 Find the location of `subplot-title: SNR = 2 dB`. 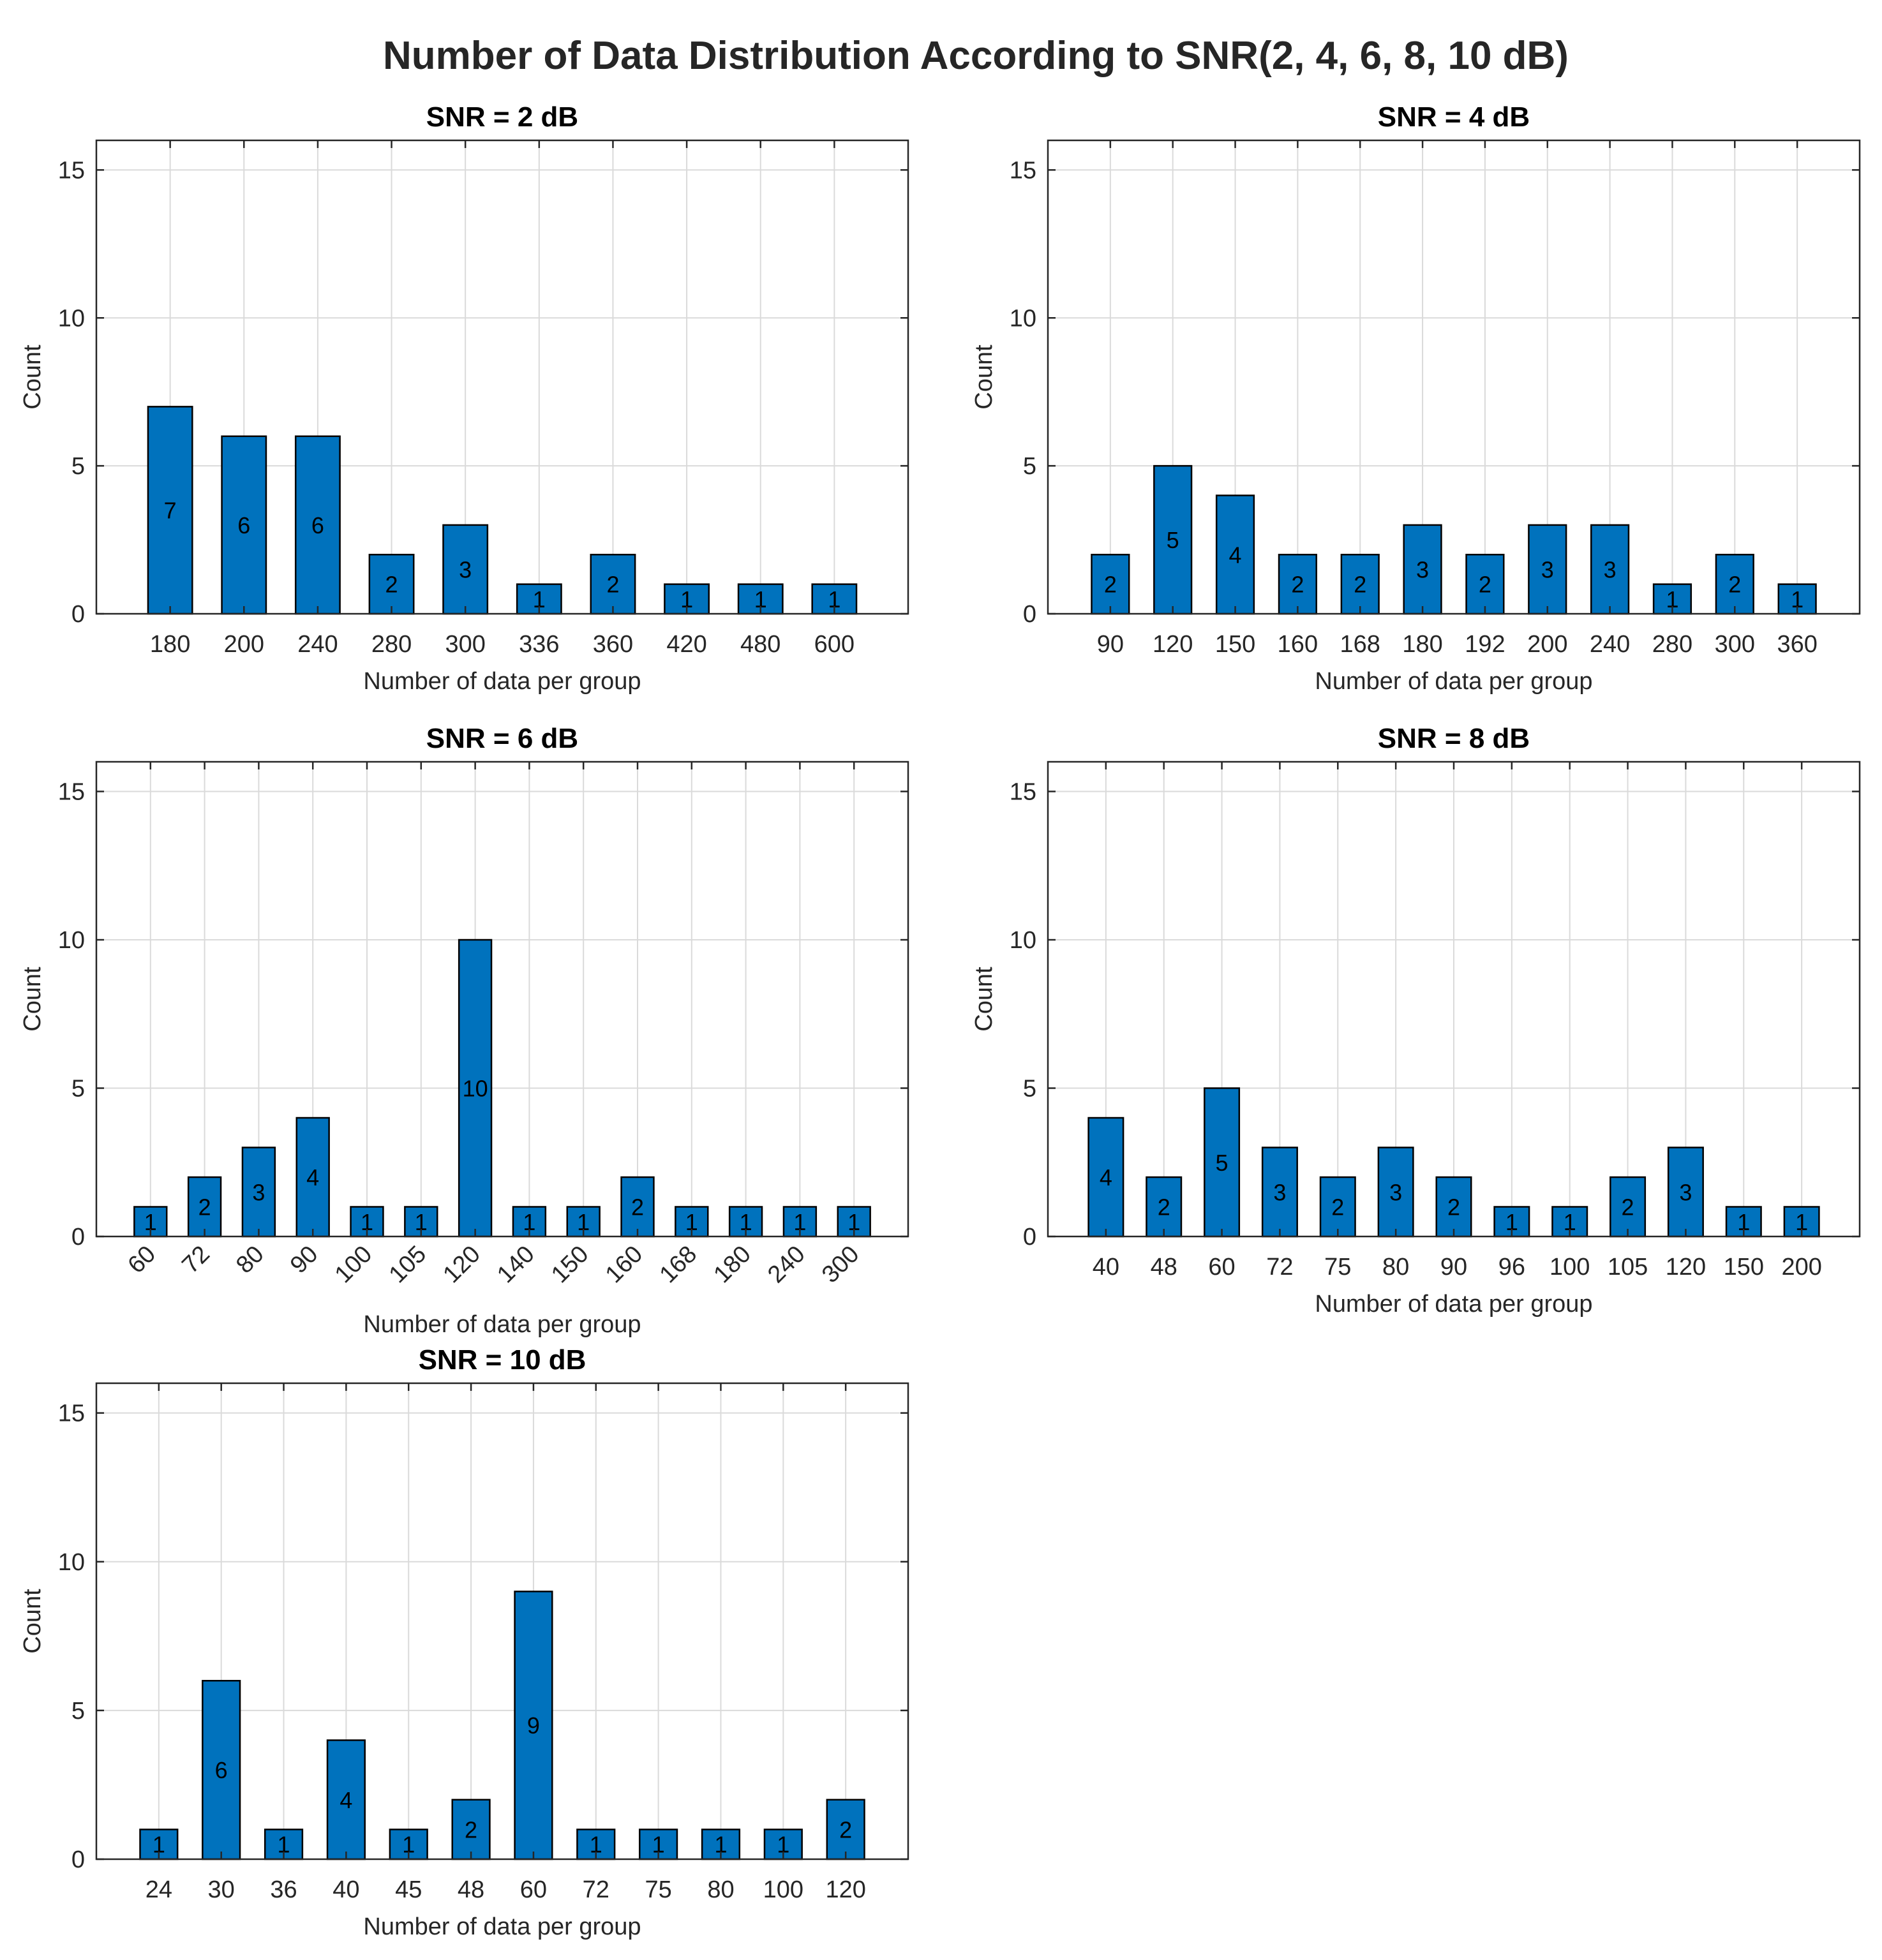

subplot-title: SNR = 2 dB is located at coordinates (502, 117).